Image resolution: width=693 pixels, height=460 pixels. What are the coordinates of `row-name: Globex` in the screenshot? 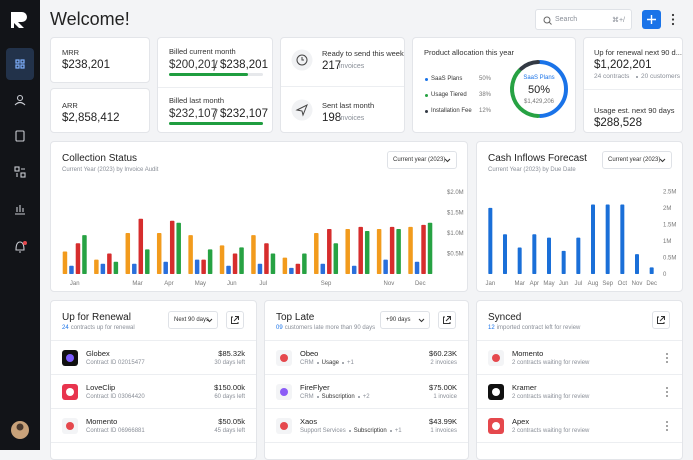 It's located at (98, 353).